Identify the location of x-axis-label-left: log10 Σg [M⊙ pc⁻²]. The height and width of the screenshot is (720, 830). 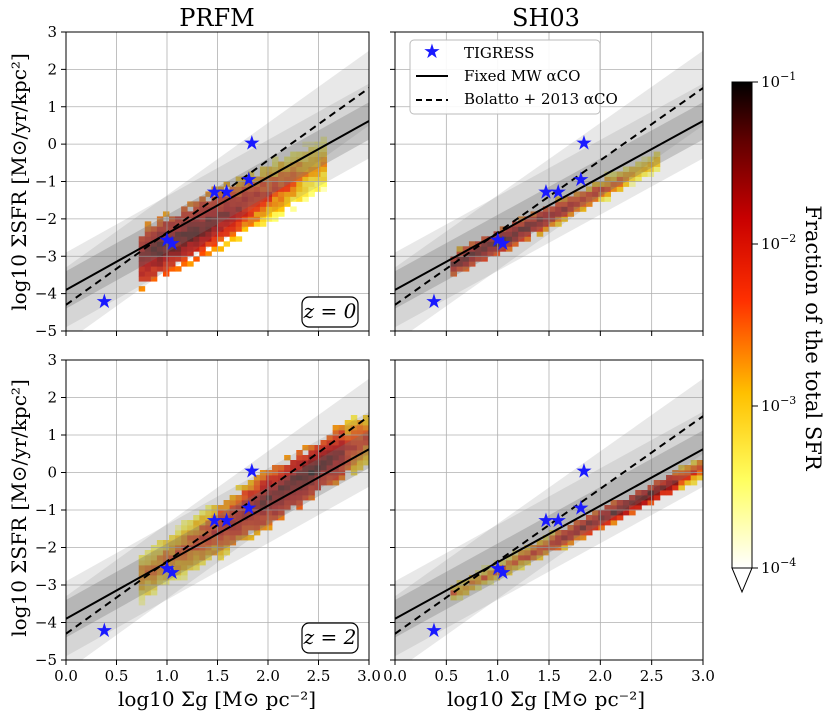
(217, 699).